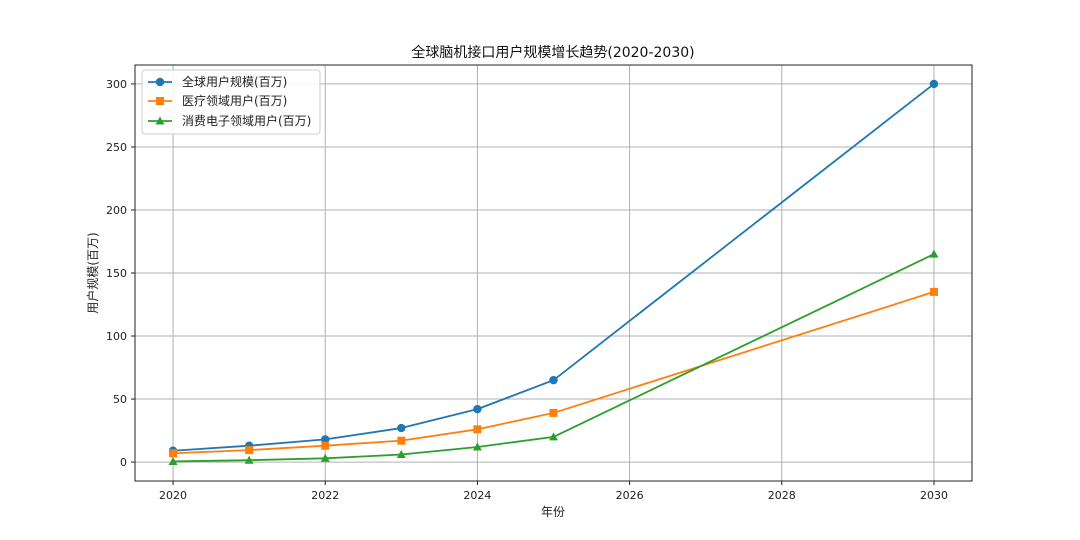  I want to click on y-tick-label: 150, so click(116, 273).